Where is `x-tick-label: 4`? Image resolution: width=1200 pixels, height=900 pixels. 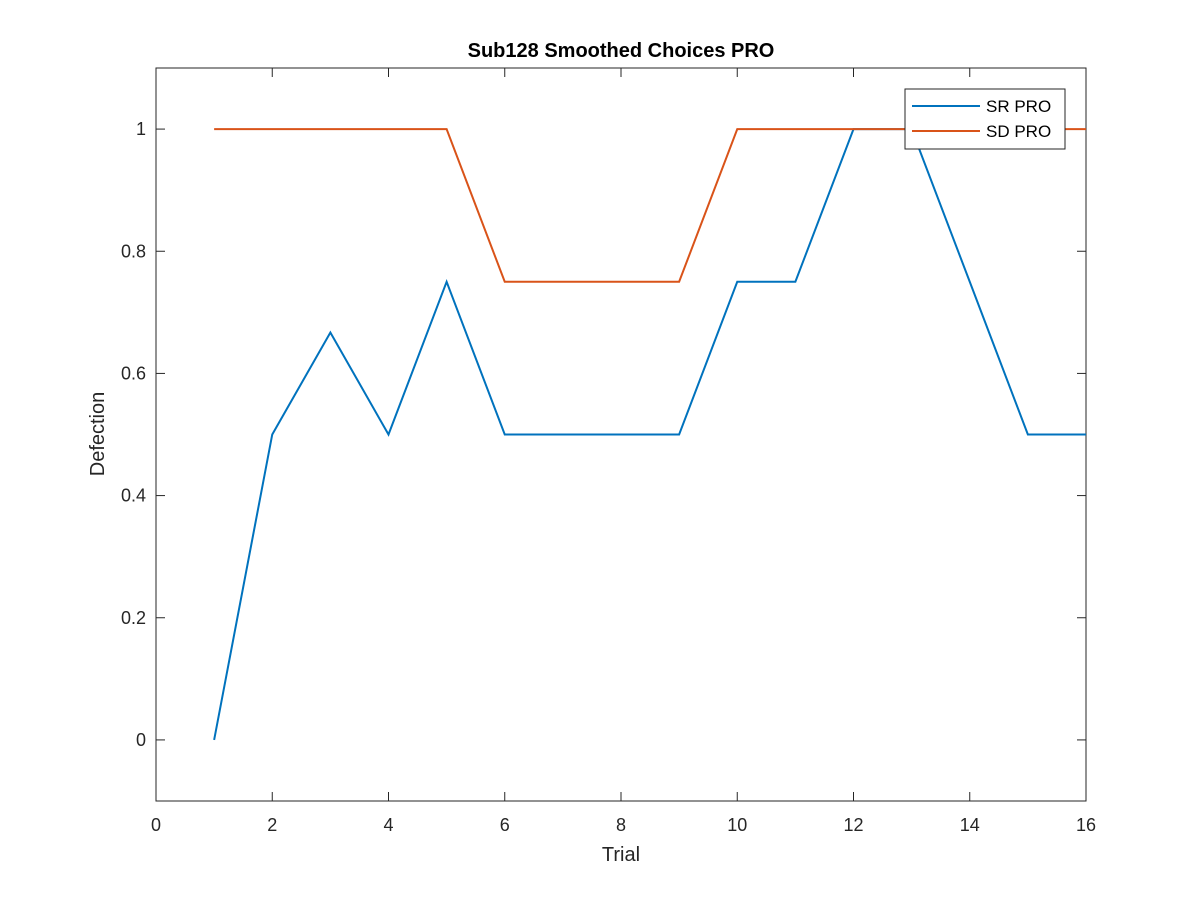
x-tick-label: 4 is located at coordinates (388, 825).